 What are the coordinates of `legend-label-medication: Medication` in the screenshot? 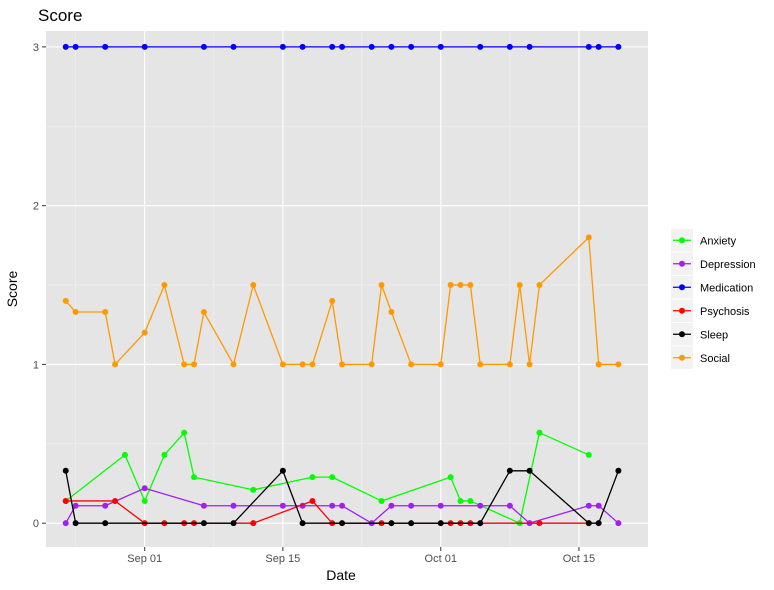 It's located at (726, 288).